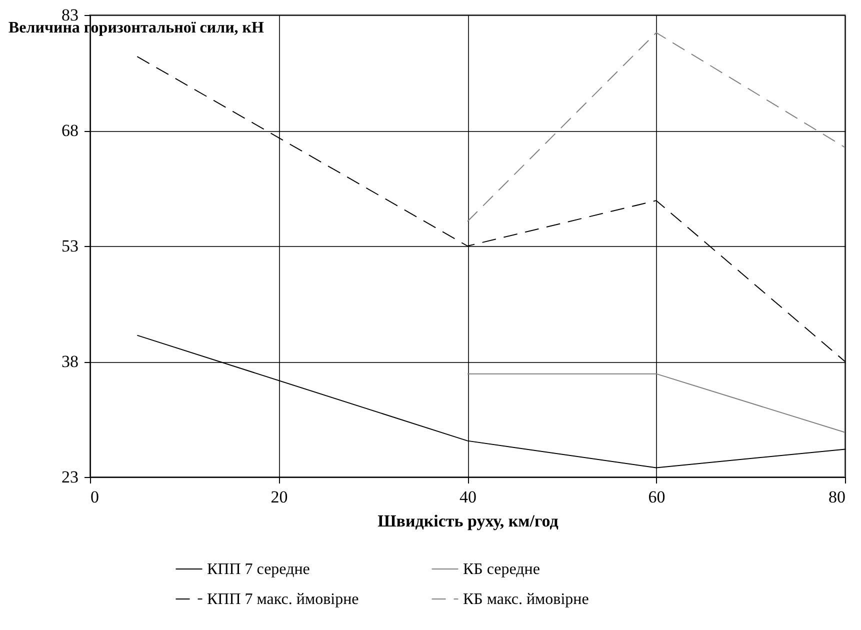 The image size is (861, 630). Describe the element at coordinates (283, 599) in the screenshot. I see `legend-label: КПП 7 макс. ймовірне` at that location.